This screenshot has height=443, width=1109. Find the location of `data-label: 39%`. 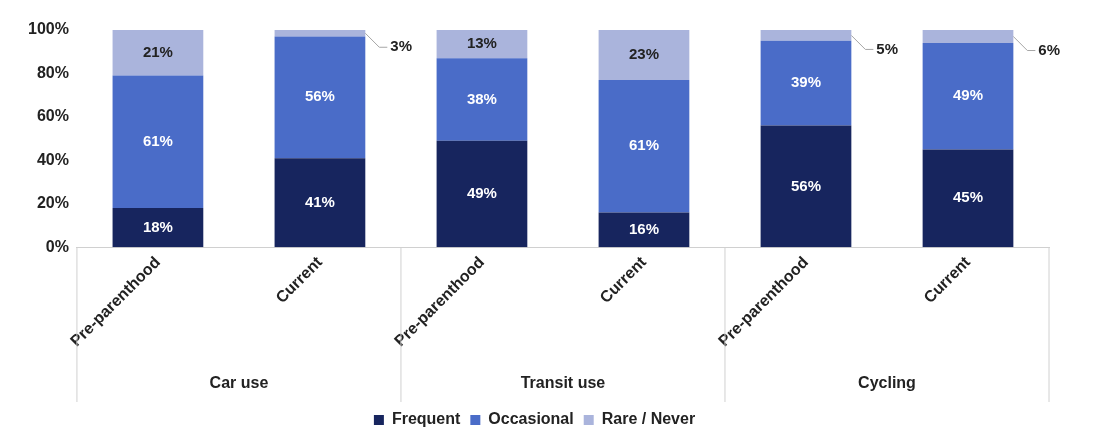

data-label: 39% is located at coordinates (805, 82).